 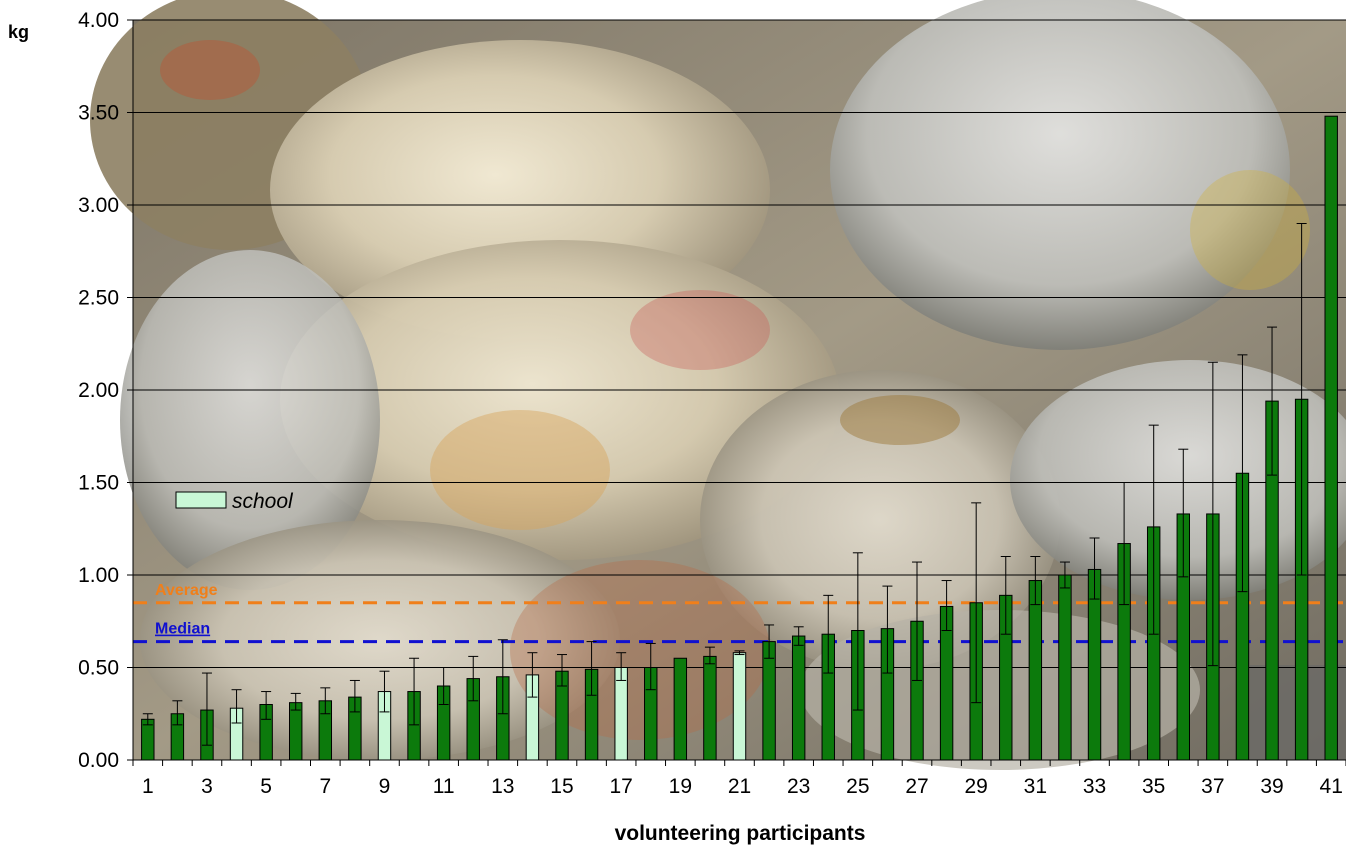 What do you see at coordinates (182, 629) in the screenshot?
I see `median-label: Median` at bounding box center [182, 629].